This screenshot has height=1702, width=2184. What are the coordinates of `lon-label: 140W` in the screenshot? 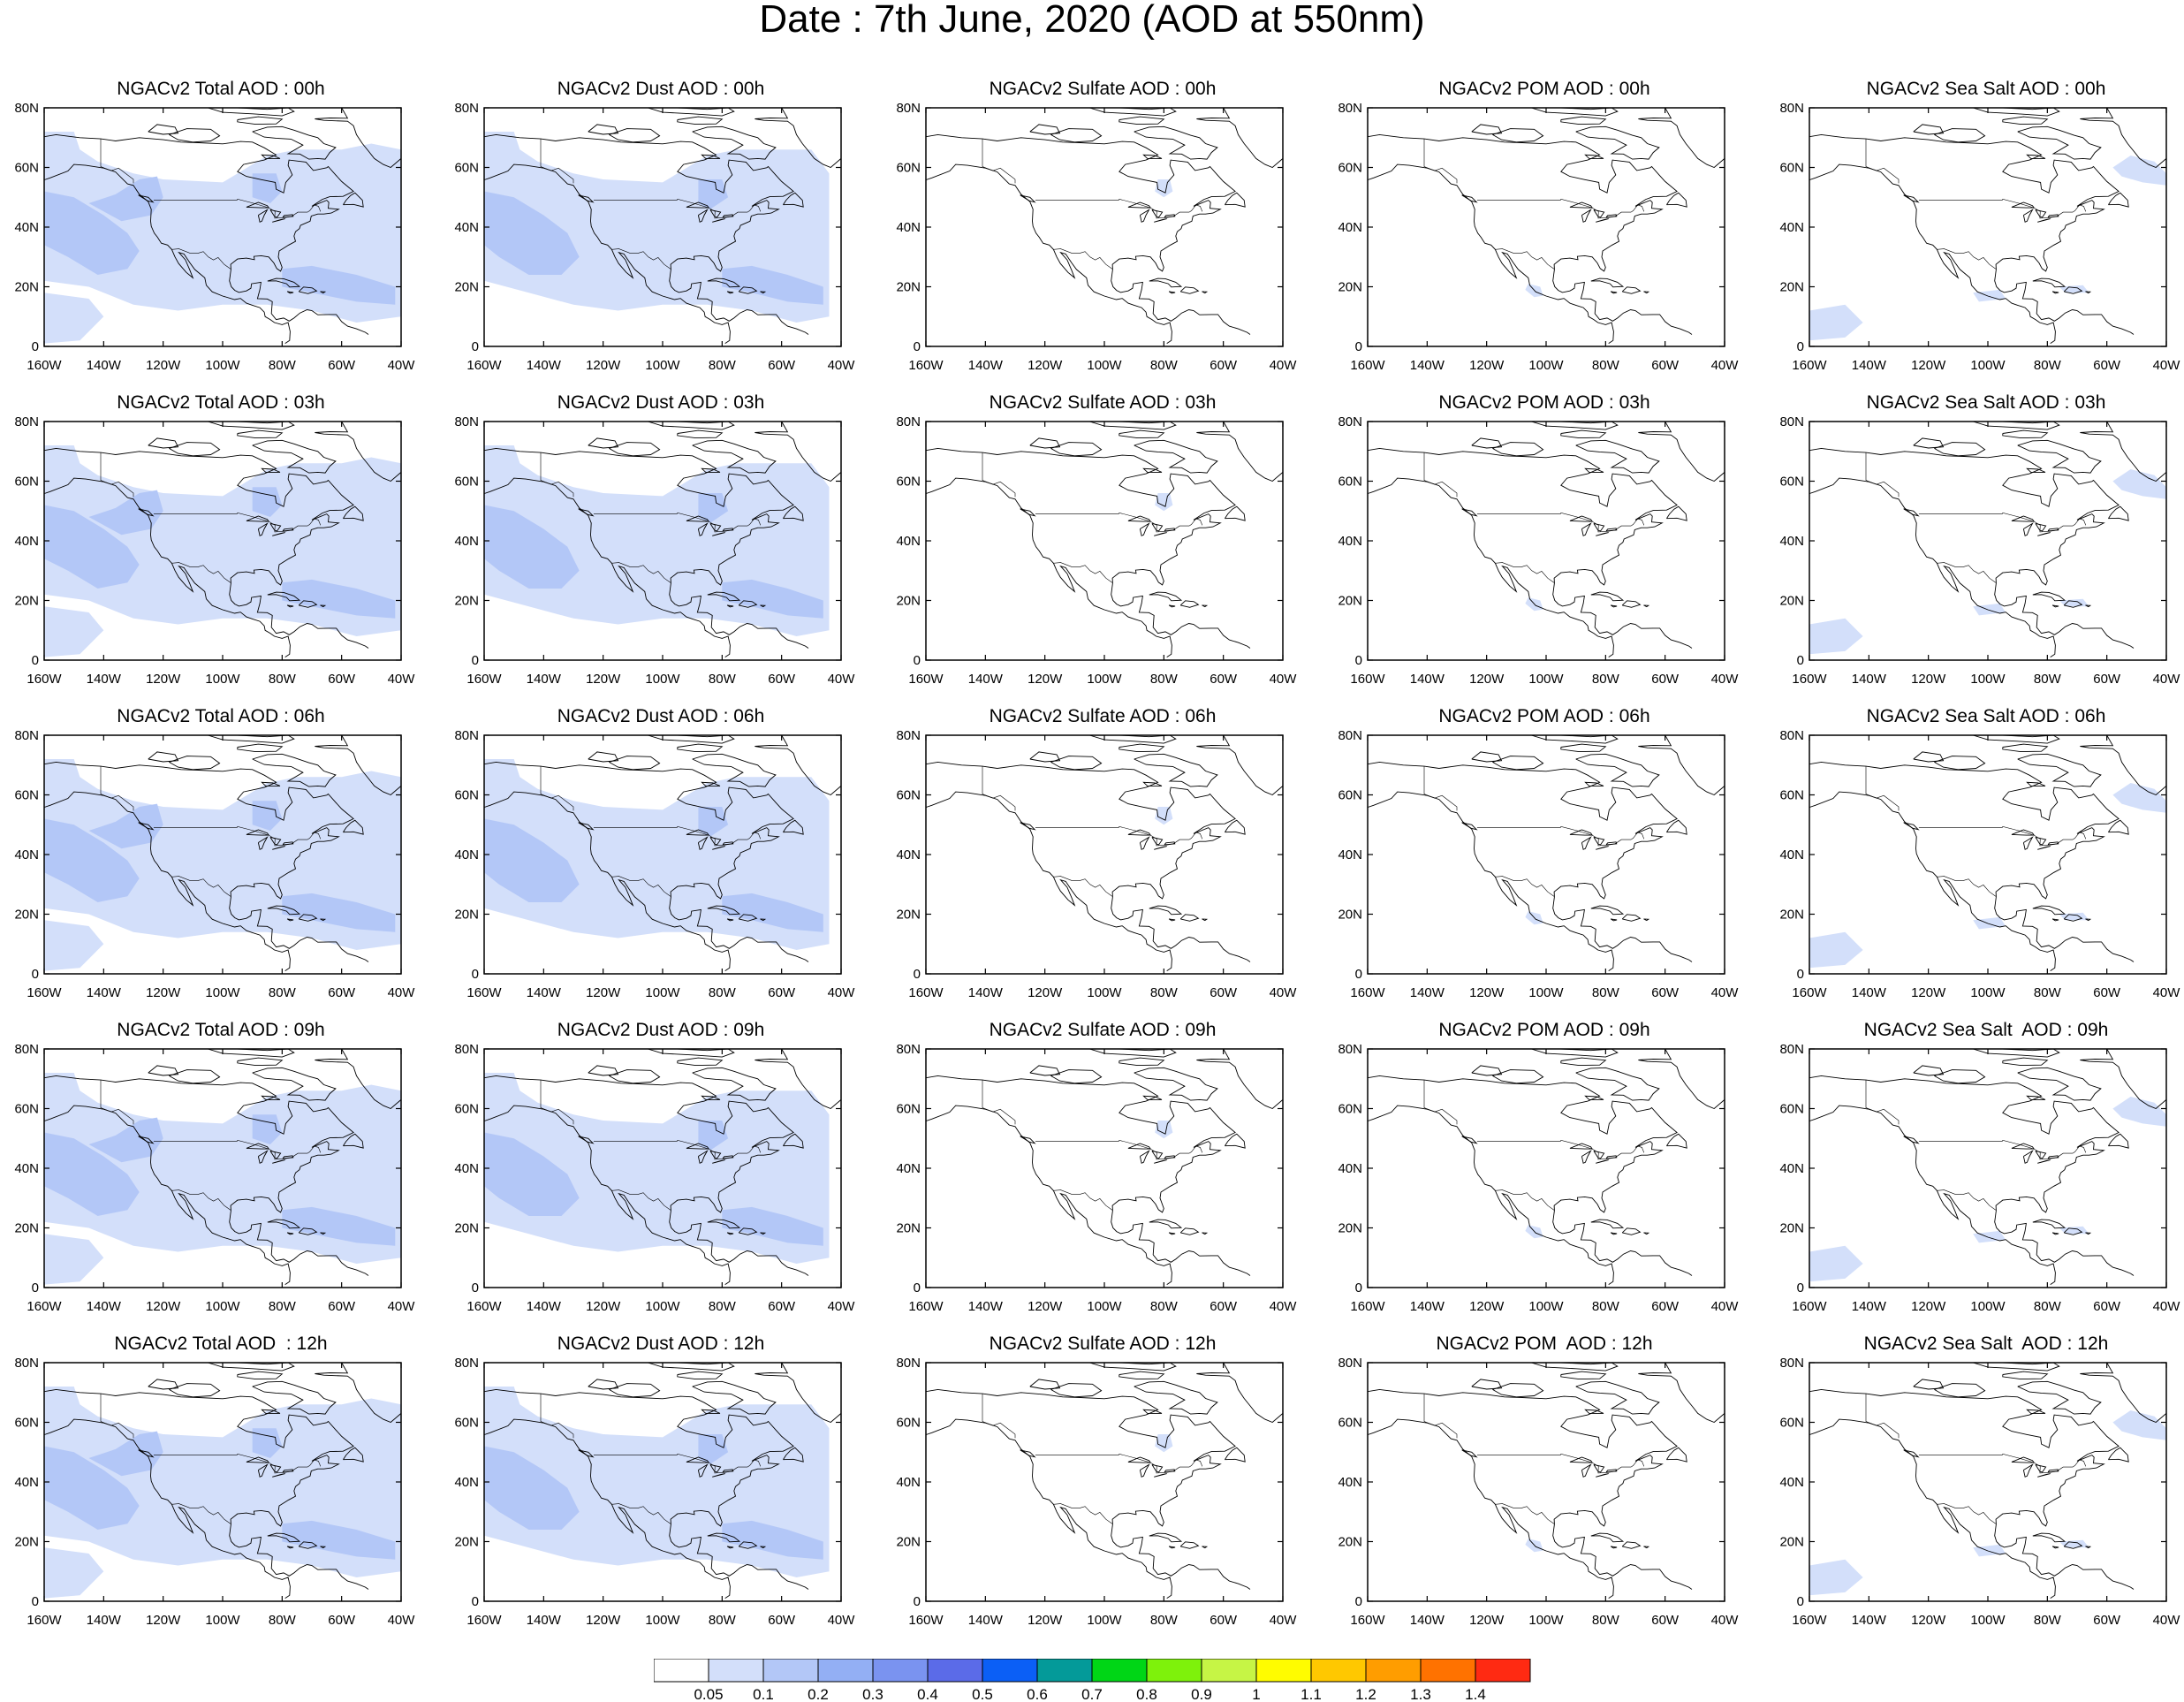 It's located at (986, 679).